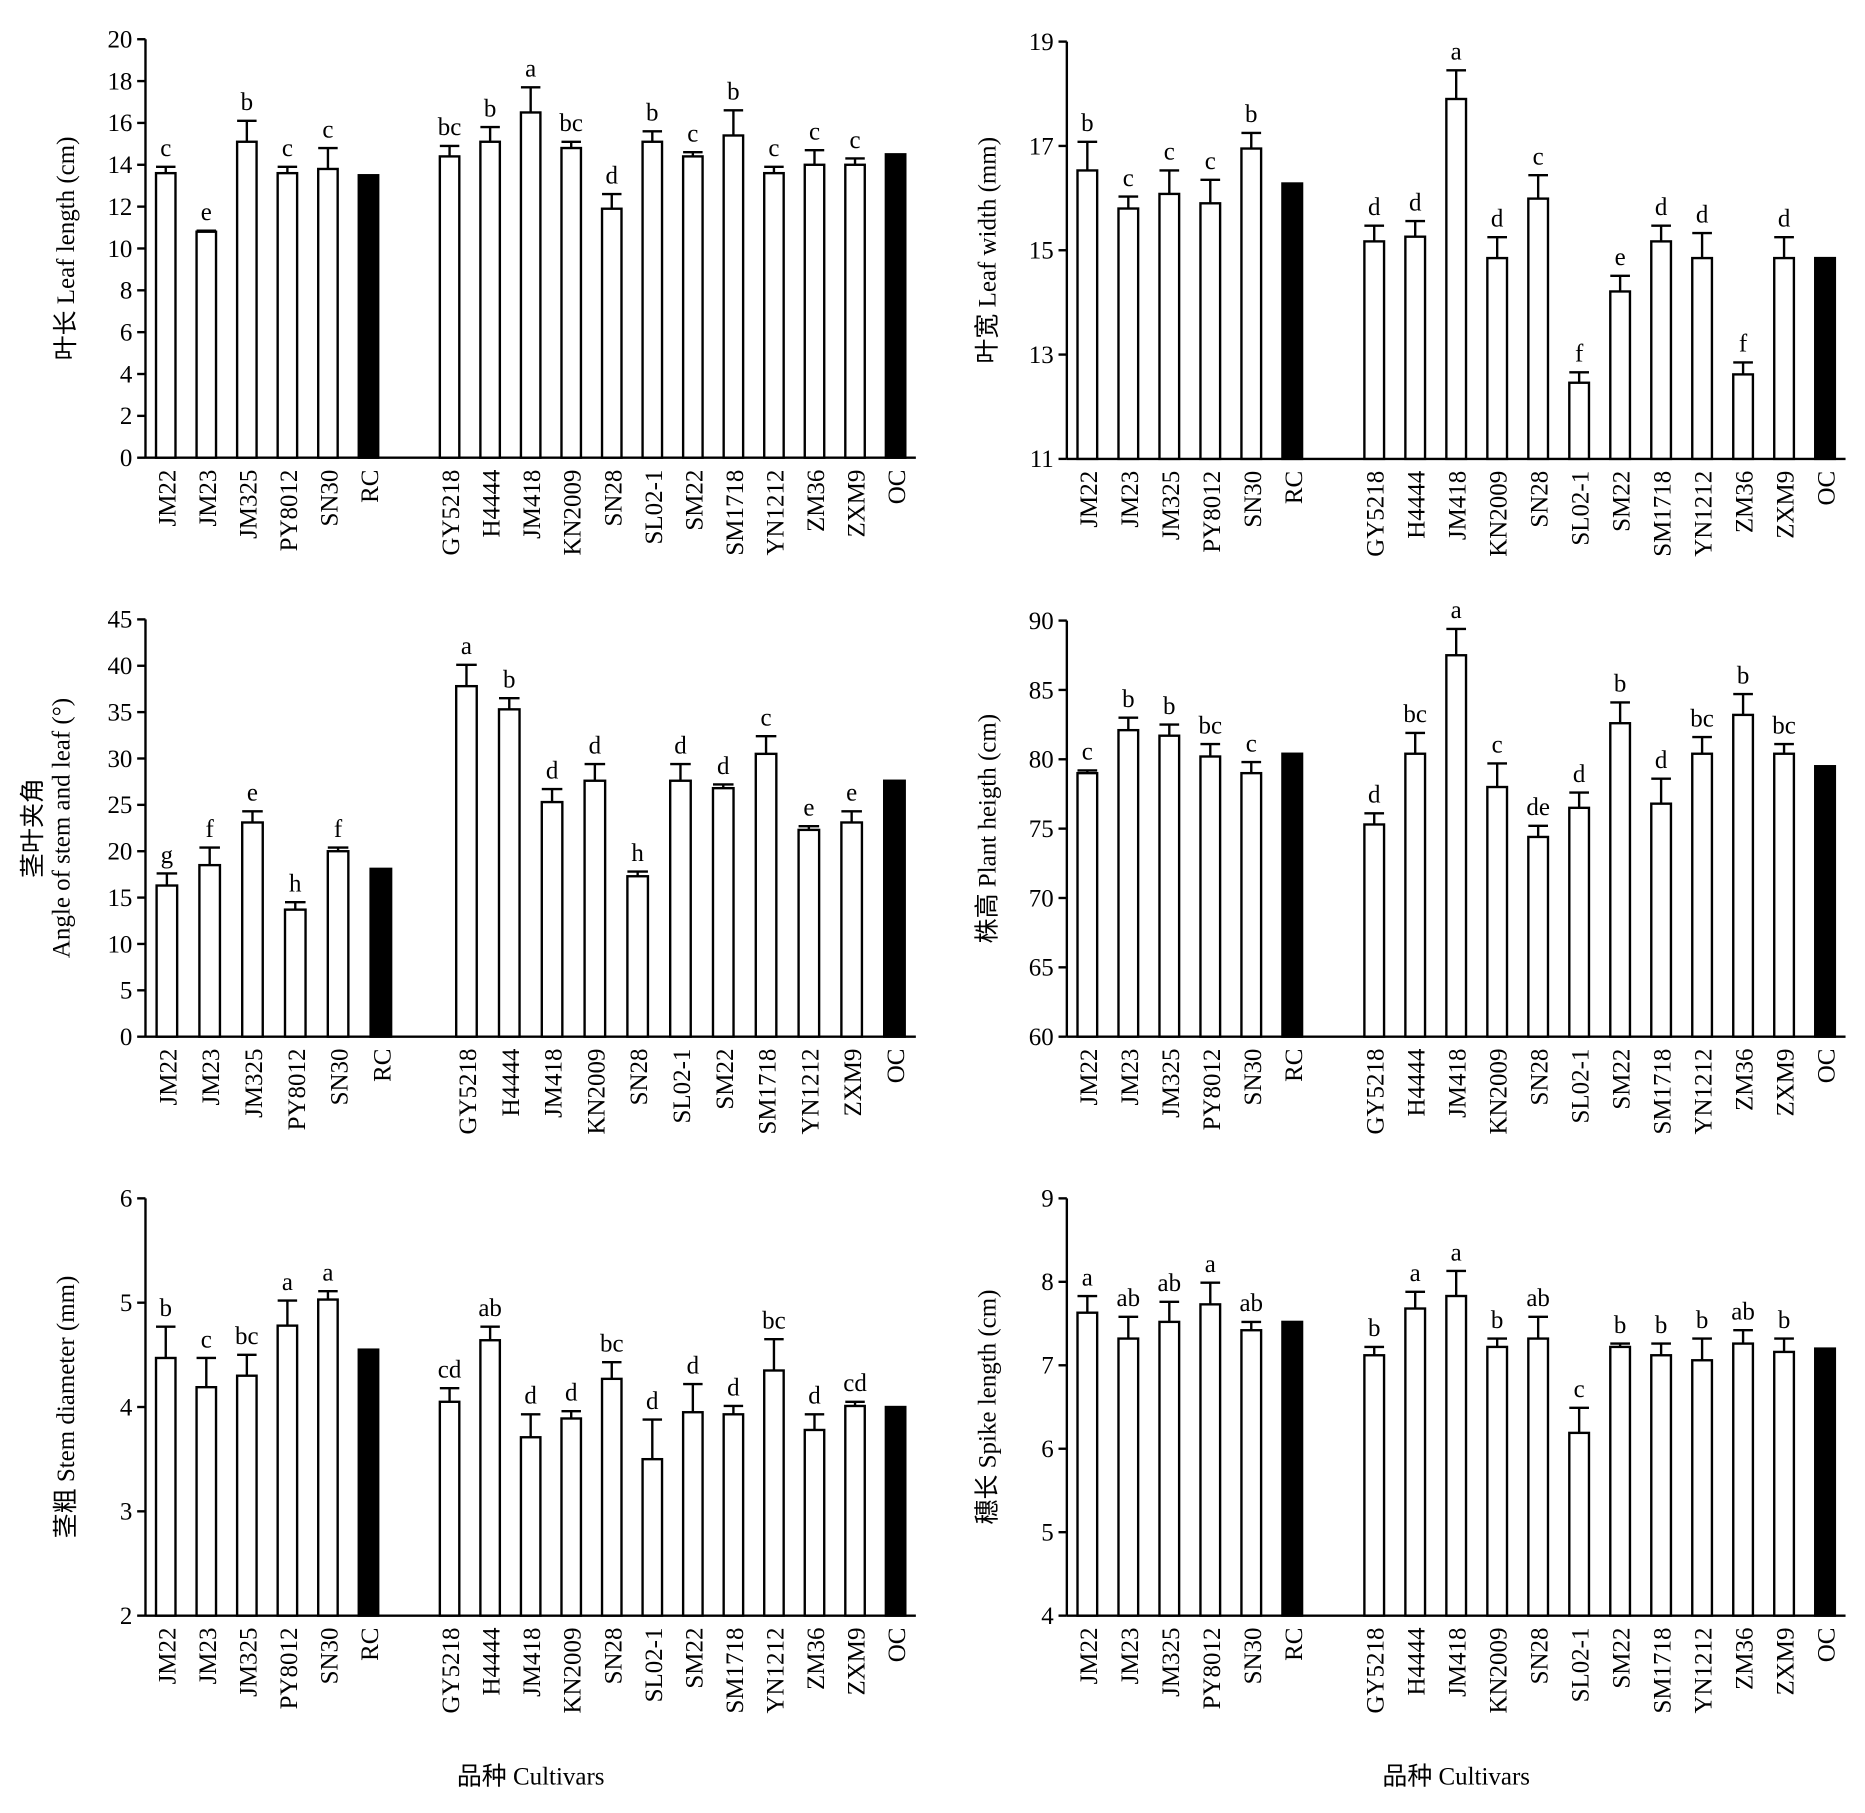 The width and height of the screenshot is (1865, 1813). Describe the element at coordinates (988, 828) in the screenshot. I see `y-axis-label: 株高 Plant heigth (cm)` at that location.